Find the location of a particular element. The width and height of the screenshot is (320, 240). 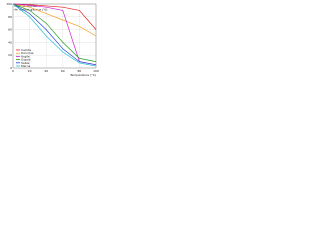

x-tick-label: 60 is located at coordinates (63, 71).